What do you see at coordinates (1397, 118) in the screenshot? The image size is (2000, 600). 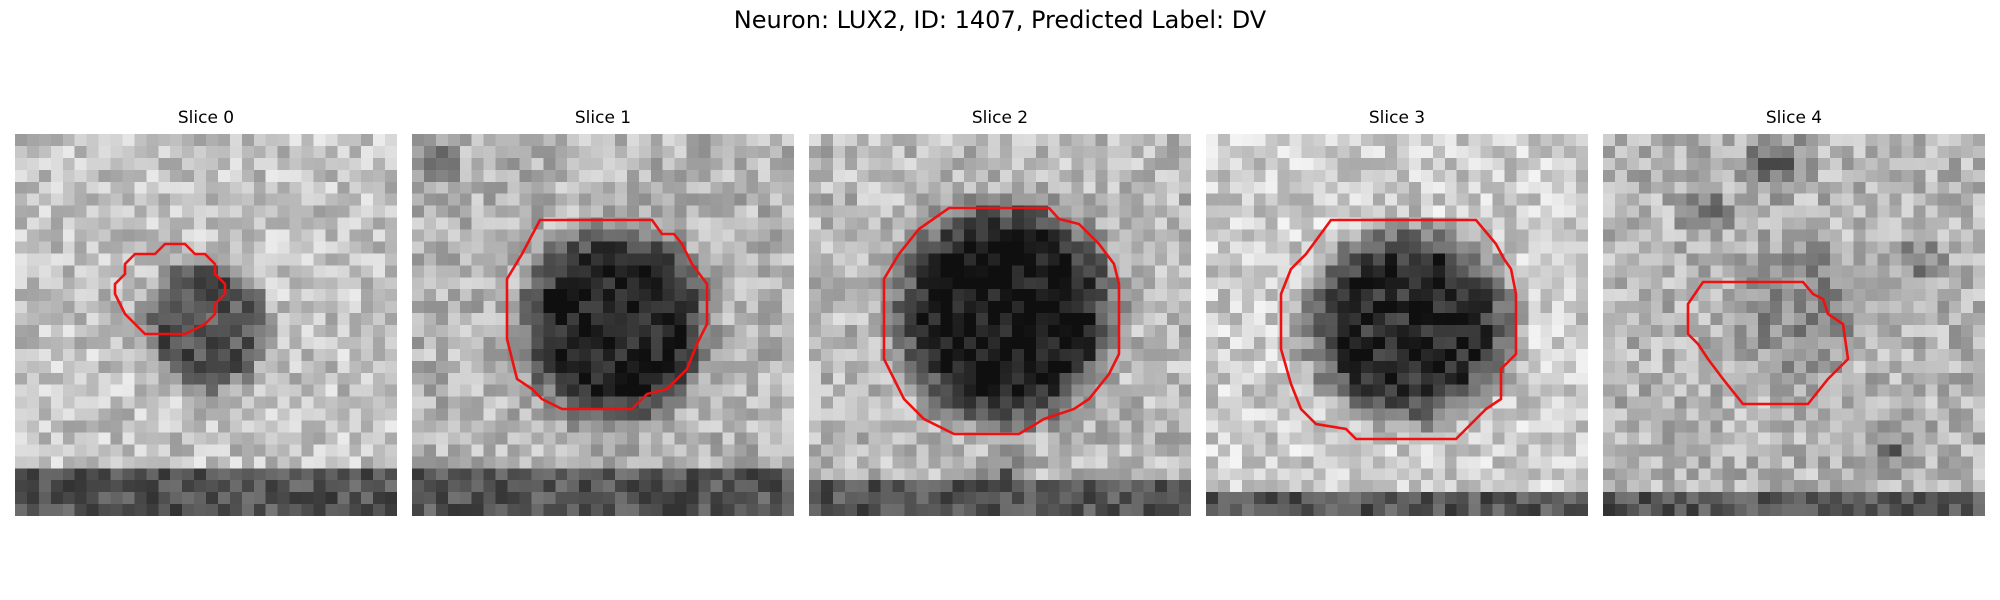 I see `slice-title: Slice 3` at bounding box center [1397, 118].